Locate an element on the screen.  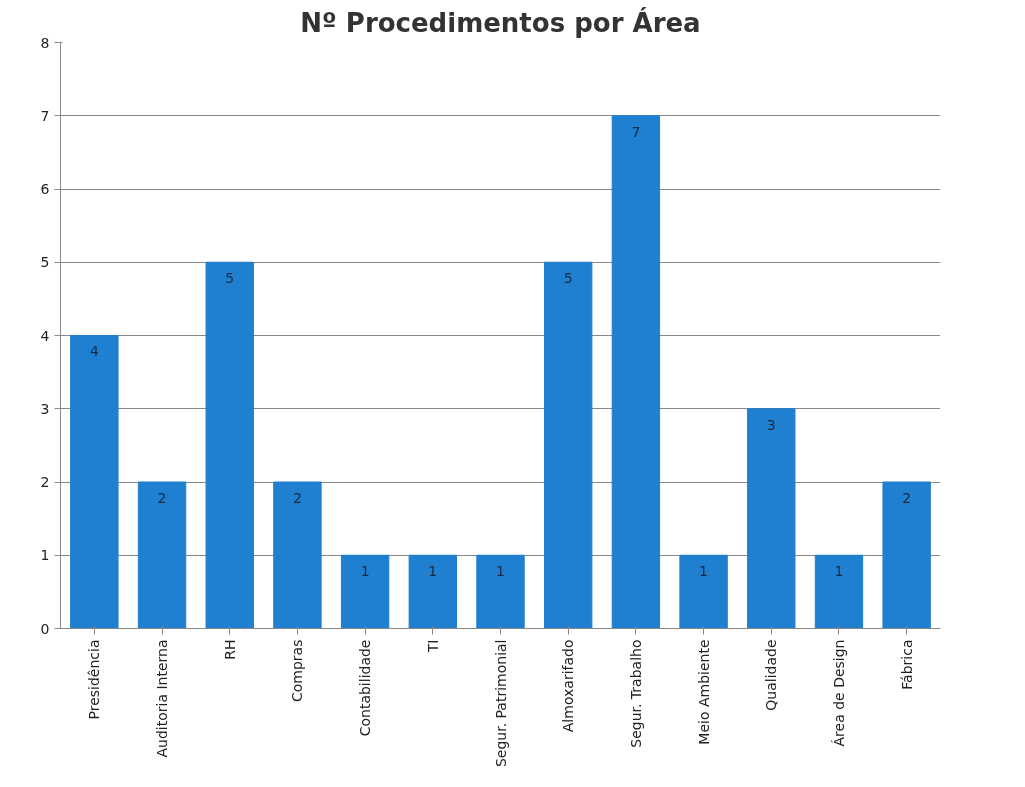
y-tick-label: 0 is located at coordinates (45, 628).